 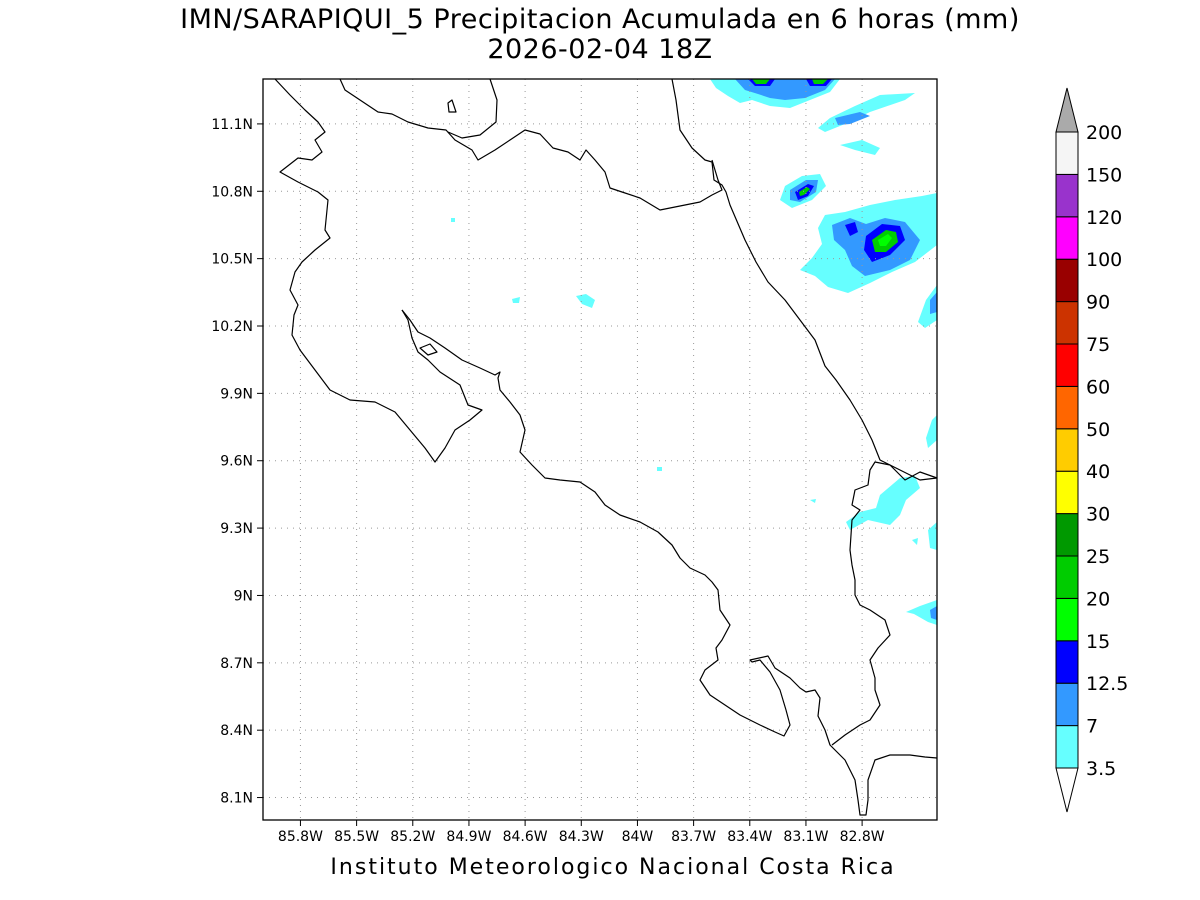 I want to click on lon-tick-label: 83.1W, so click(x=805, y=837).